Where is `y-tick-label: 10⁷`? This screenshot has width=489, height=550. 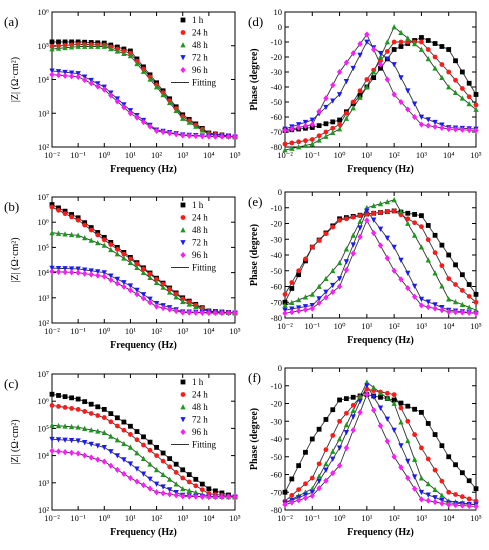 y-tick-label: 10⁷ is located at coordinates (44, 374).